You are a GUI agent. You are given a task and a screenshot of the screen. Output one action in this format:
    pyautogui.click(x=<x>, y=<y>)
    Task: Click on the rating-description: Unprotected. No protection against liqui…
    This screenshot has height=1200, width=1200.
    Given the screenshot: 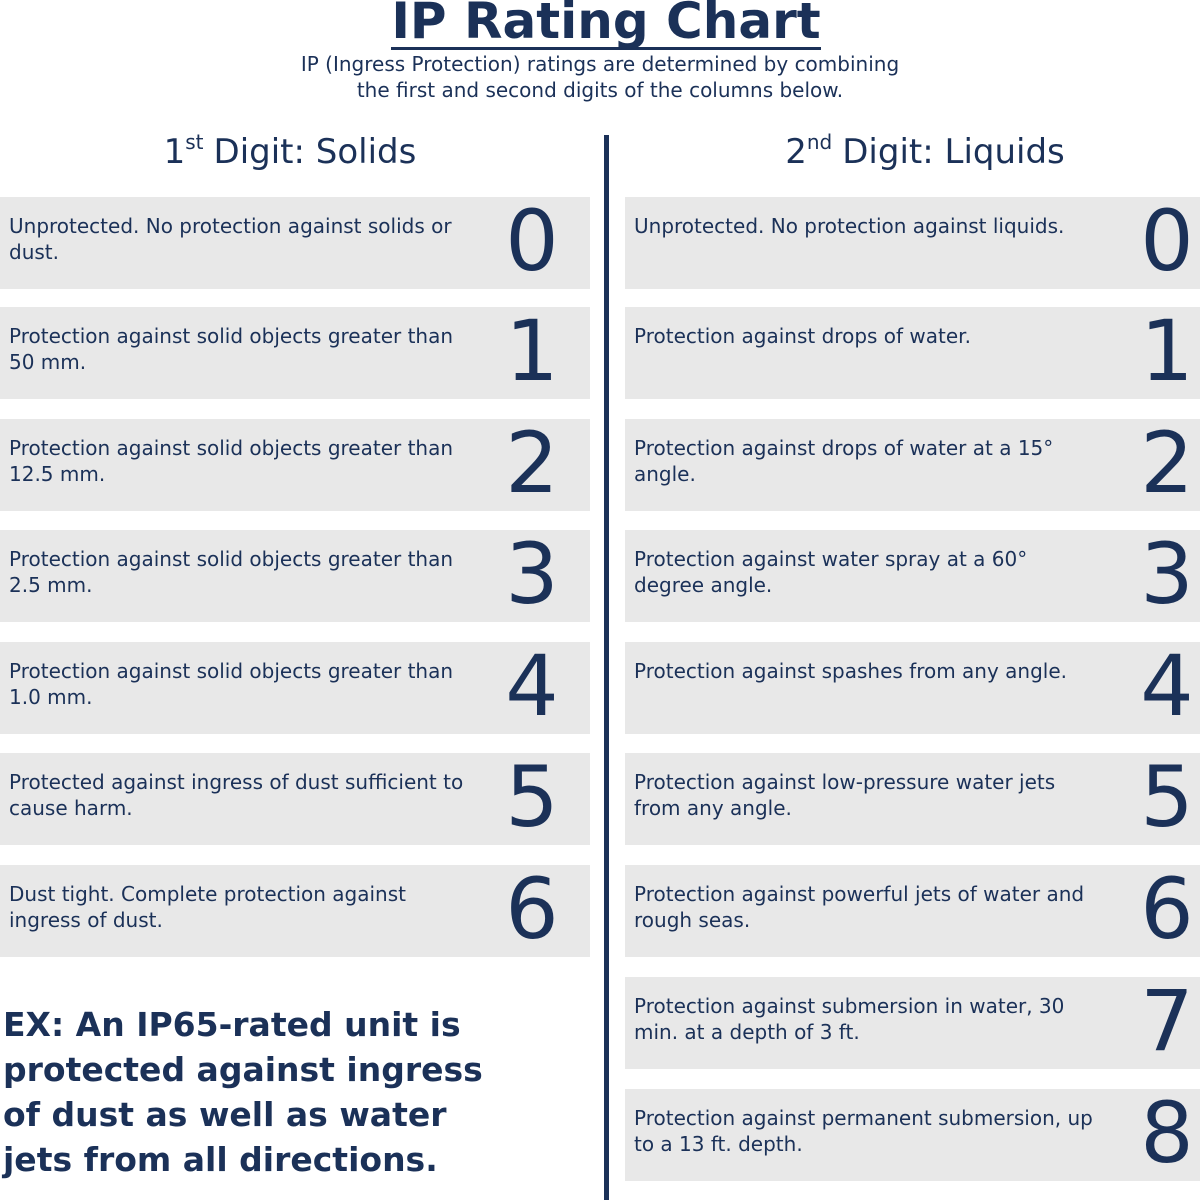 What is the action you would take?
    pyautogui.click(x=849, y=226)
    